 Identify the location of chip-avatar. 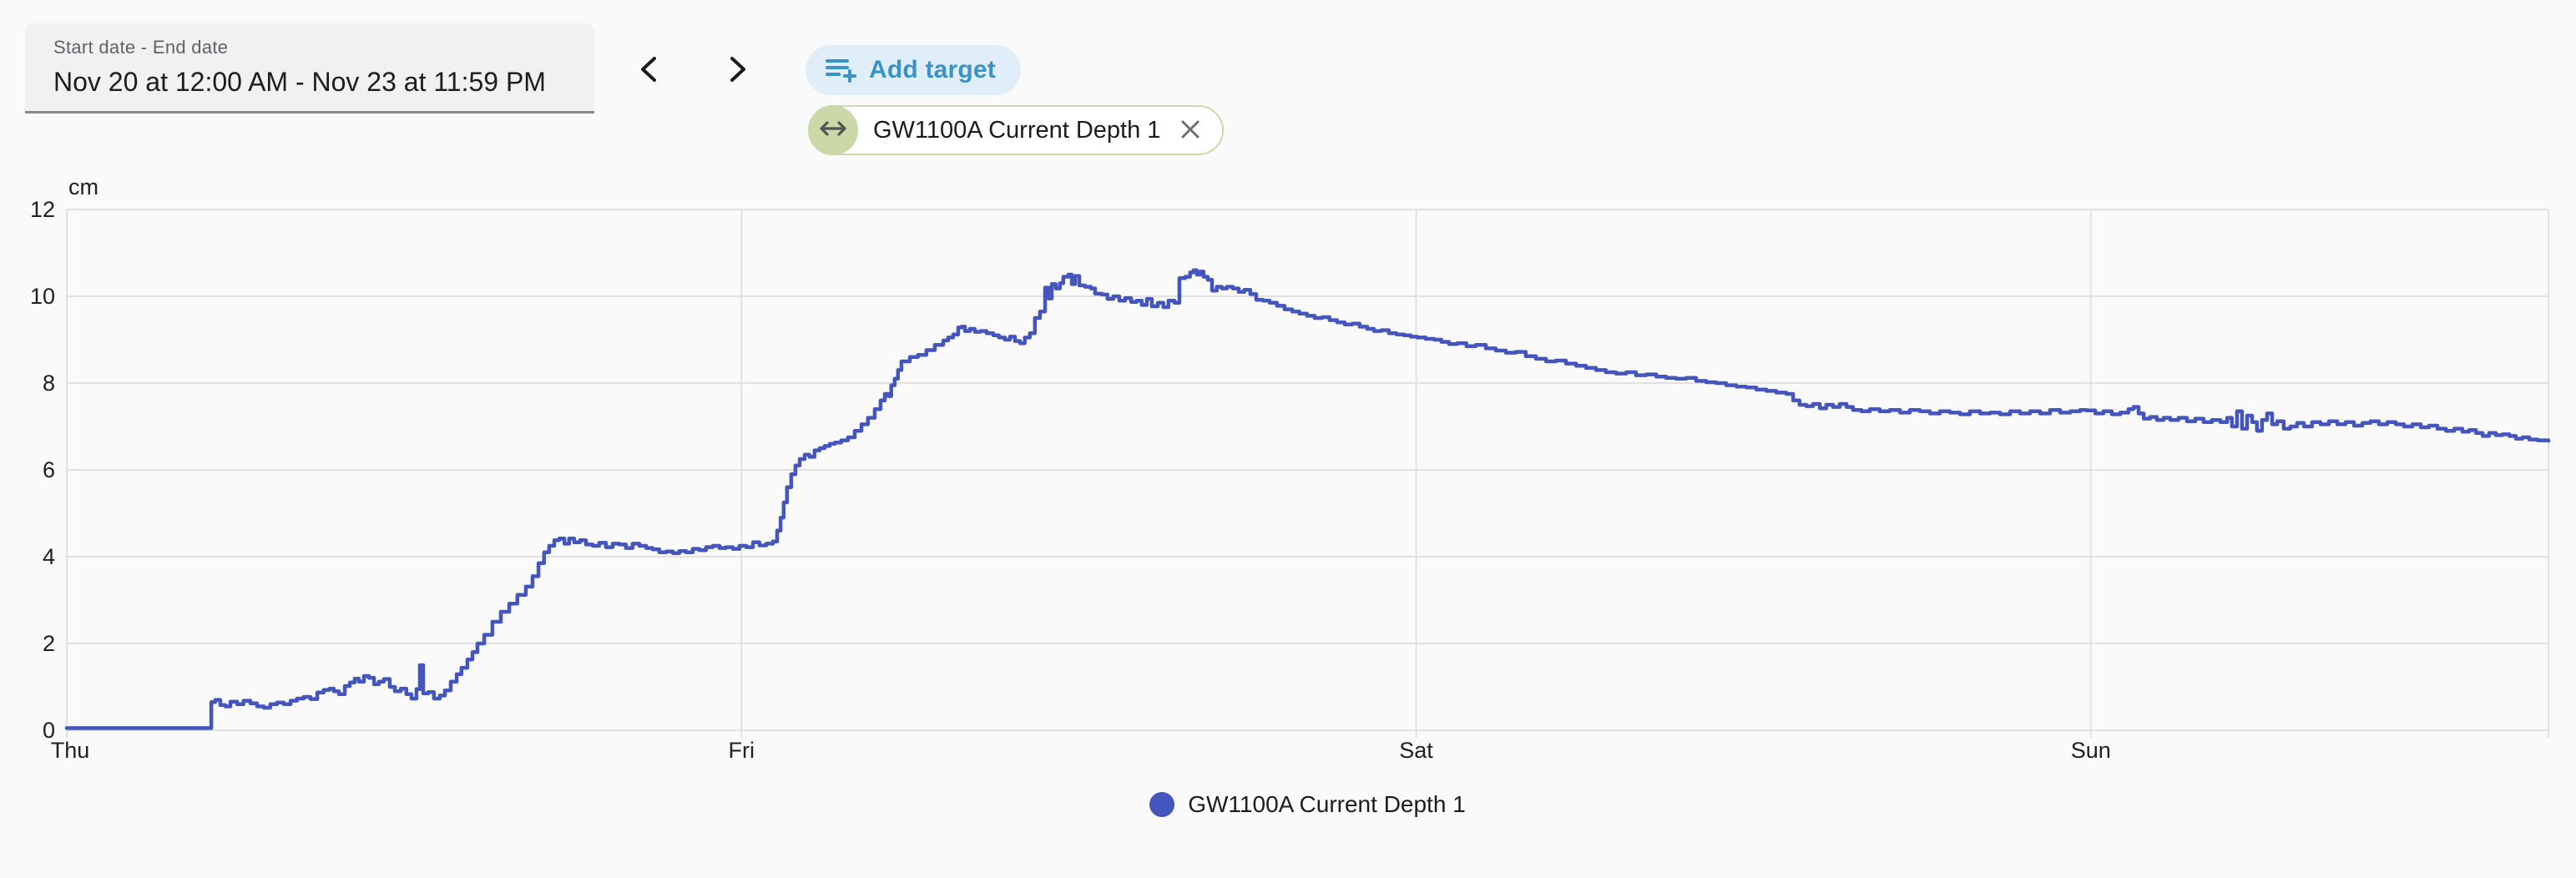
(833, 130).